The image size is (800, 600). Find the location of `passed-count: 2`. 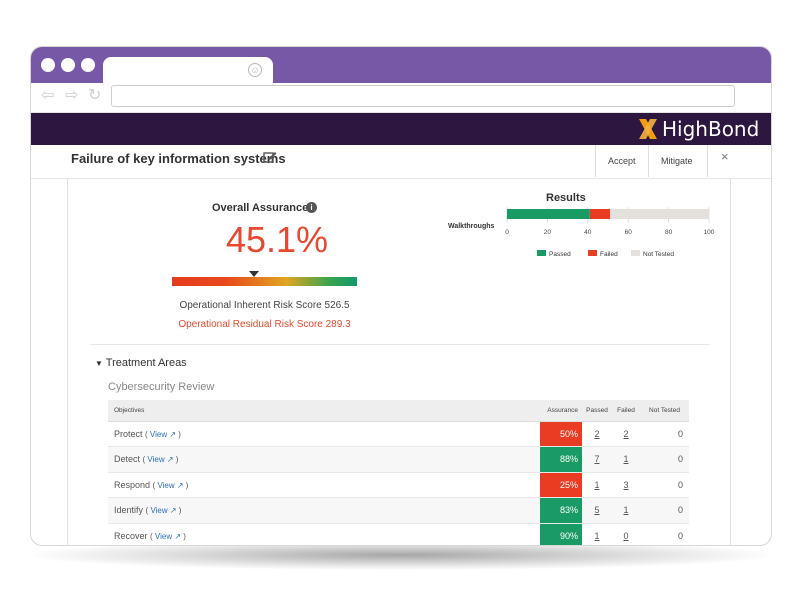

passed-count: 2 is located at coordinates (597, 433).